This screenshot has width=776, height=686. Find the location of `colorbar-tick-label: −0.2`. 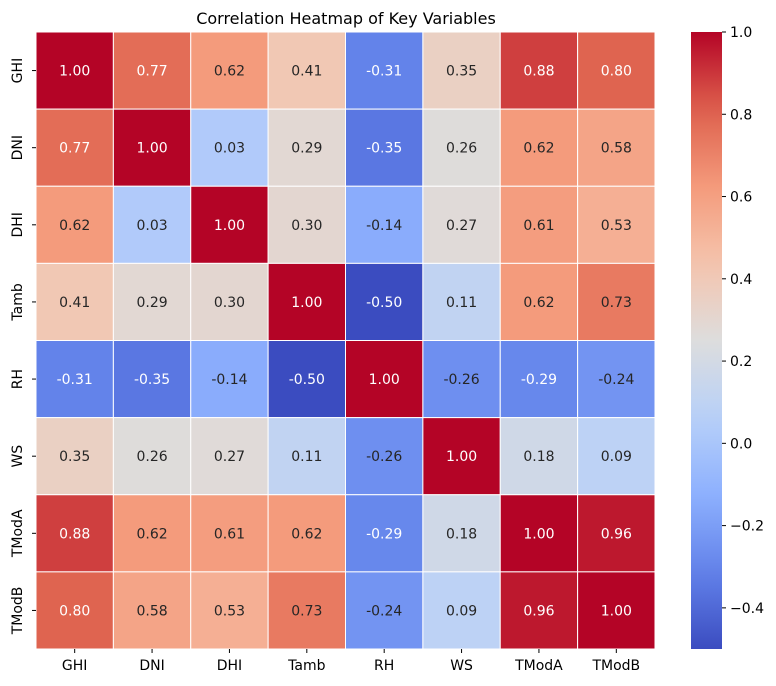

colorbar-tick-label: −0.2 is located at coordinates (747, 527).